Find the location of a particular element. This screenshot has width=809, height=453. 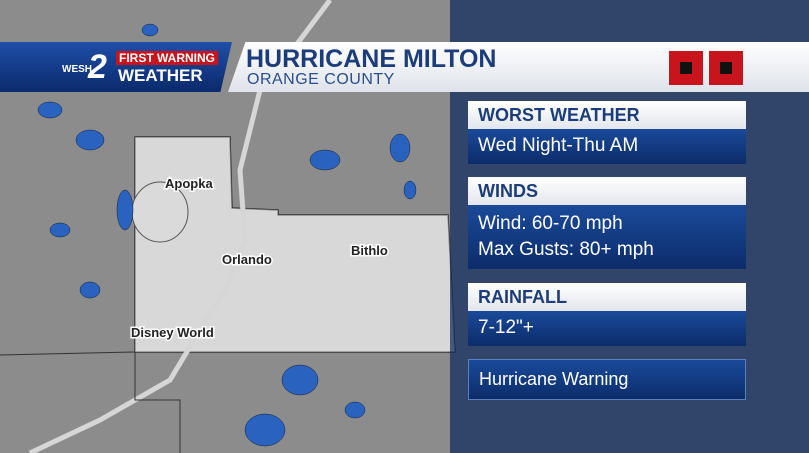

info-panel: WORST WEATHER Wed Night-Thu AM is located at coordinates (607, 132).